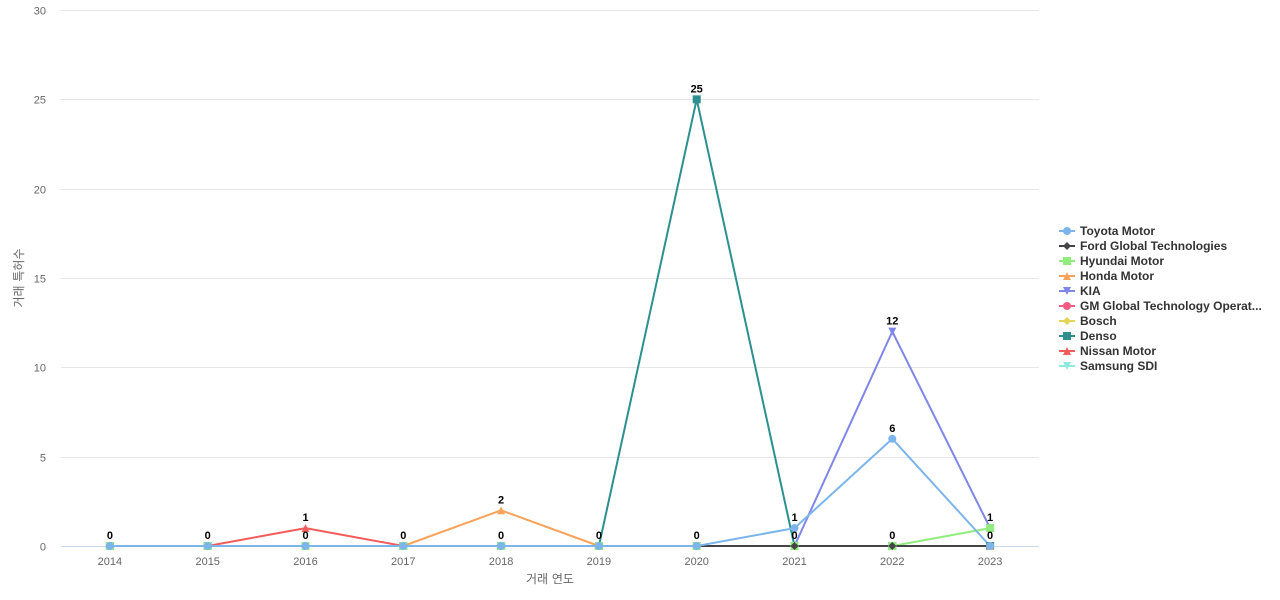 This screenshot has width=1280, height=600. Describe the element at coordinates (1169, 365) in the screenshot. I see `legend-item: Samsung SDI` at that location.